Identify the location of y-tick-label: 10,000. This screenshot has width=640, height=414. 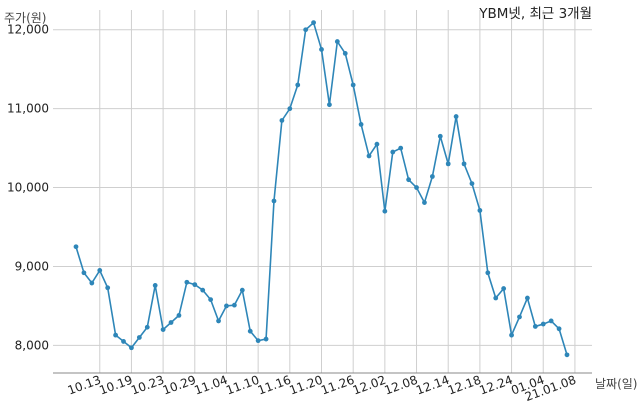
(28, 188).